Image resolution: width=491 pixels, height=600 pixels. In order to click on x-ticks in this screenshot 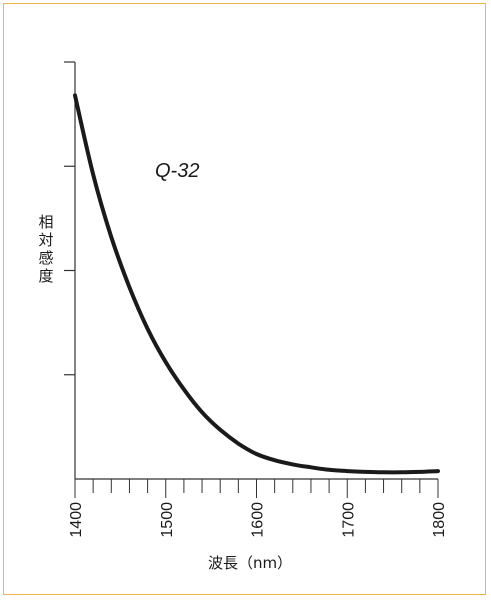, I will do `click(256, 488)`.